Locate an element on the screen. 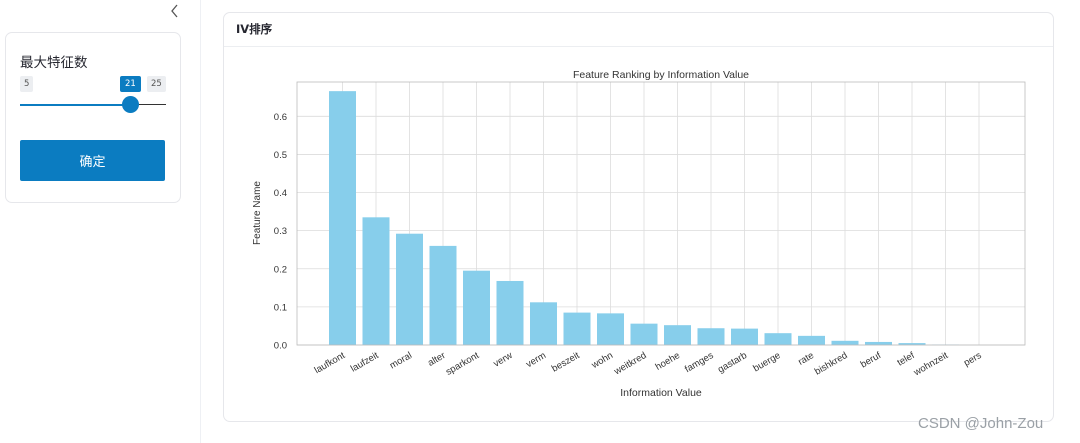 The height and width of the screenshot is (443, 1080). chevron-left-icon is located at coordinates (175, 11).